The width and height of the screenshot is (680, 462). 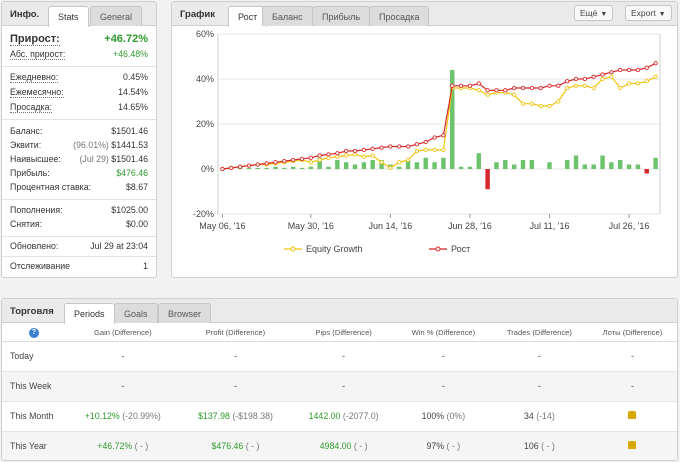 I want to click on lots-cell: -, so click(x=632, y=356).